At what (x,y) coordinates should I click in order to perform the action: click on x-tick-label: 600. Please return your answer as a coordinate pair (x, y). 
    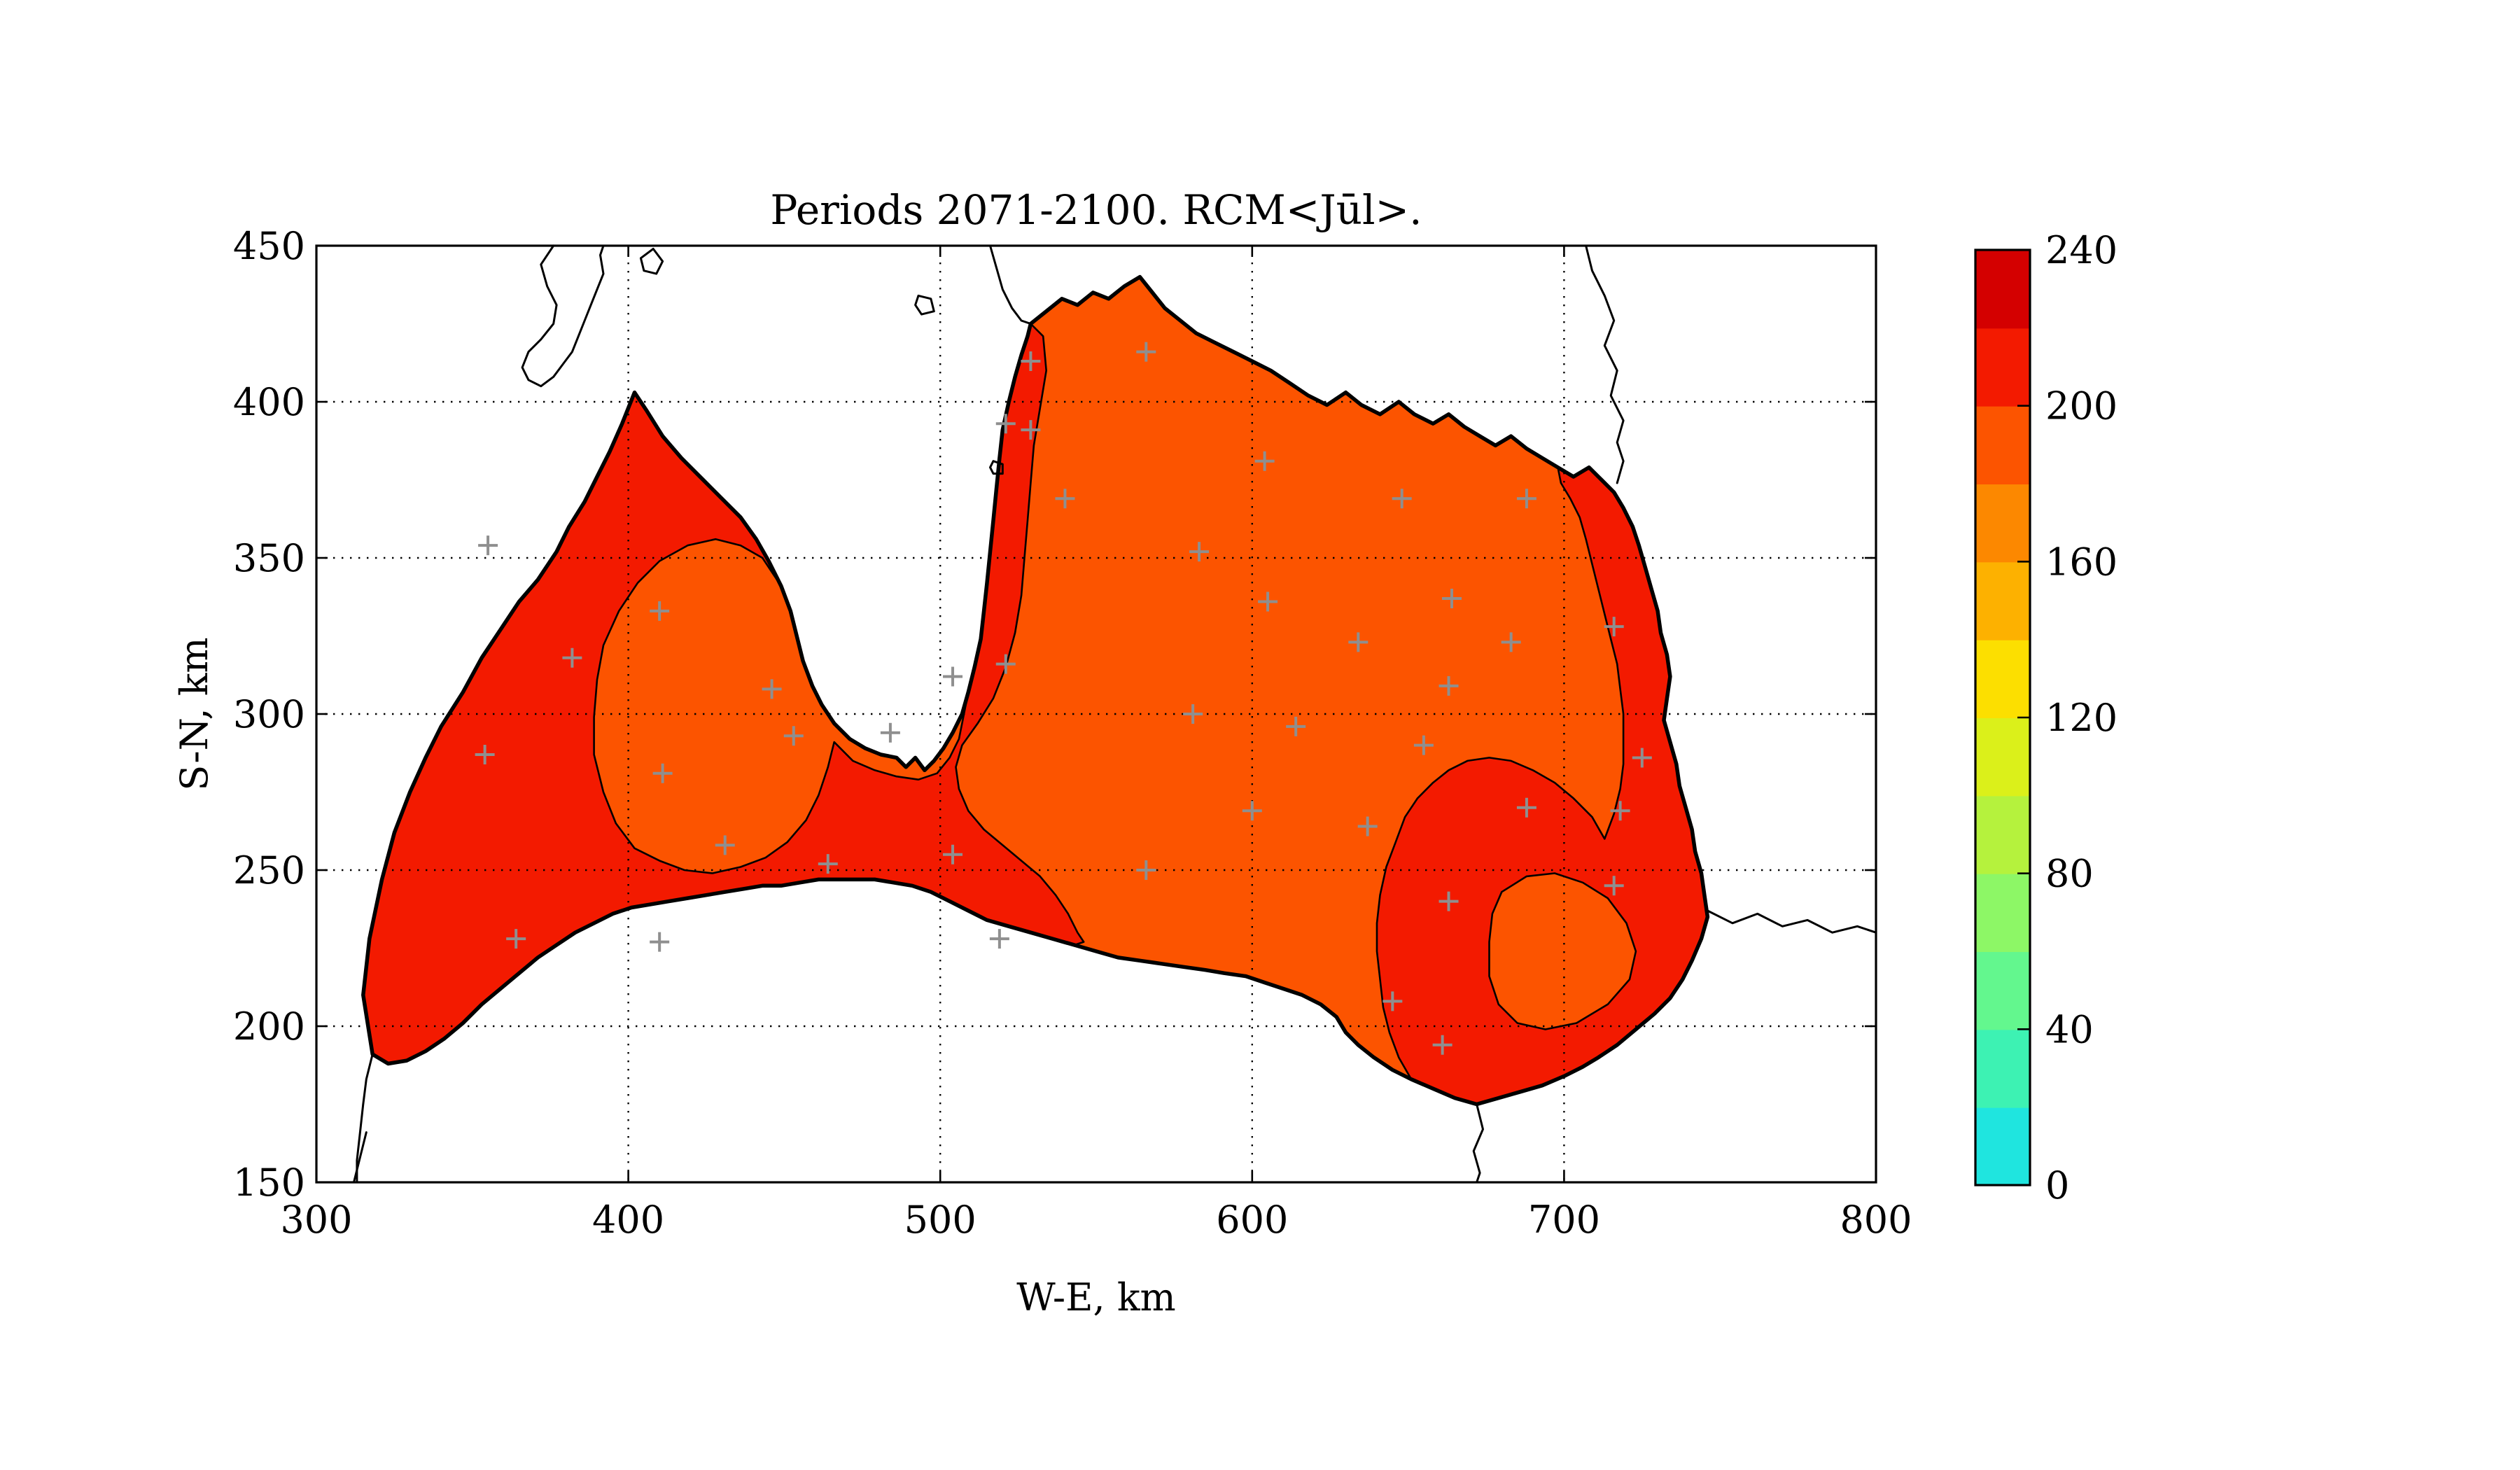
    Looking at the image, I should click on (1252, 1220).